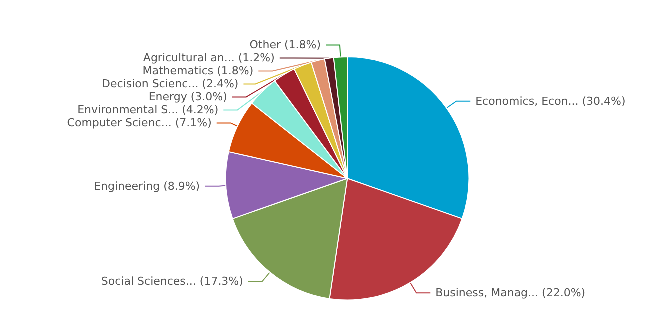 This screenshot has width=669, height=332. What do you see at coordinates (188, 97) in the screenshot?
I see `slice-label: Energy (3.0%)` at bounding box center [188, 97].